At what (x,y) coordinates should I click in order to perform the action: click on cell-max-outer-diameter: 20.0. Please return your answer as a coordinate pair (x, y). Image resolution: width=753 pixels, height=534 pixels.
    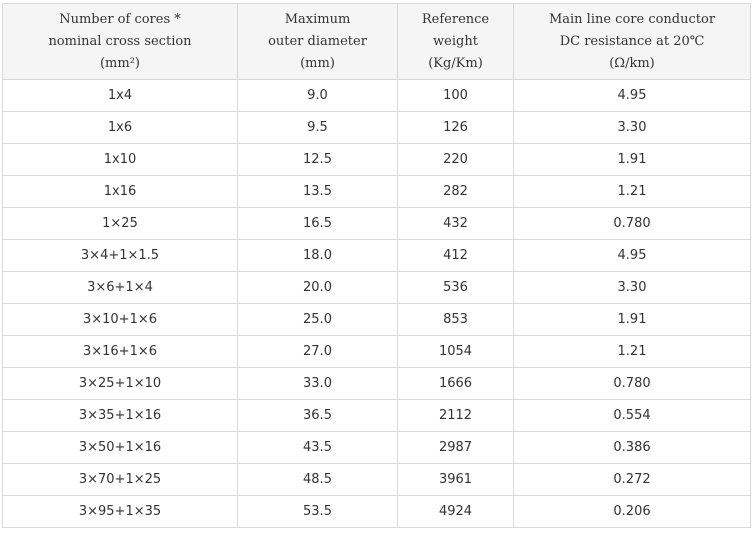
    Looking at the image, I should click on (317, 287).